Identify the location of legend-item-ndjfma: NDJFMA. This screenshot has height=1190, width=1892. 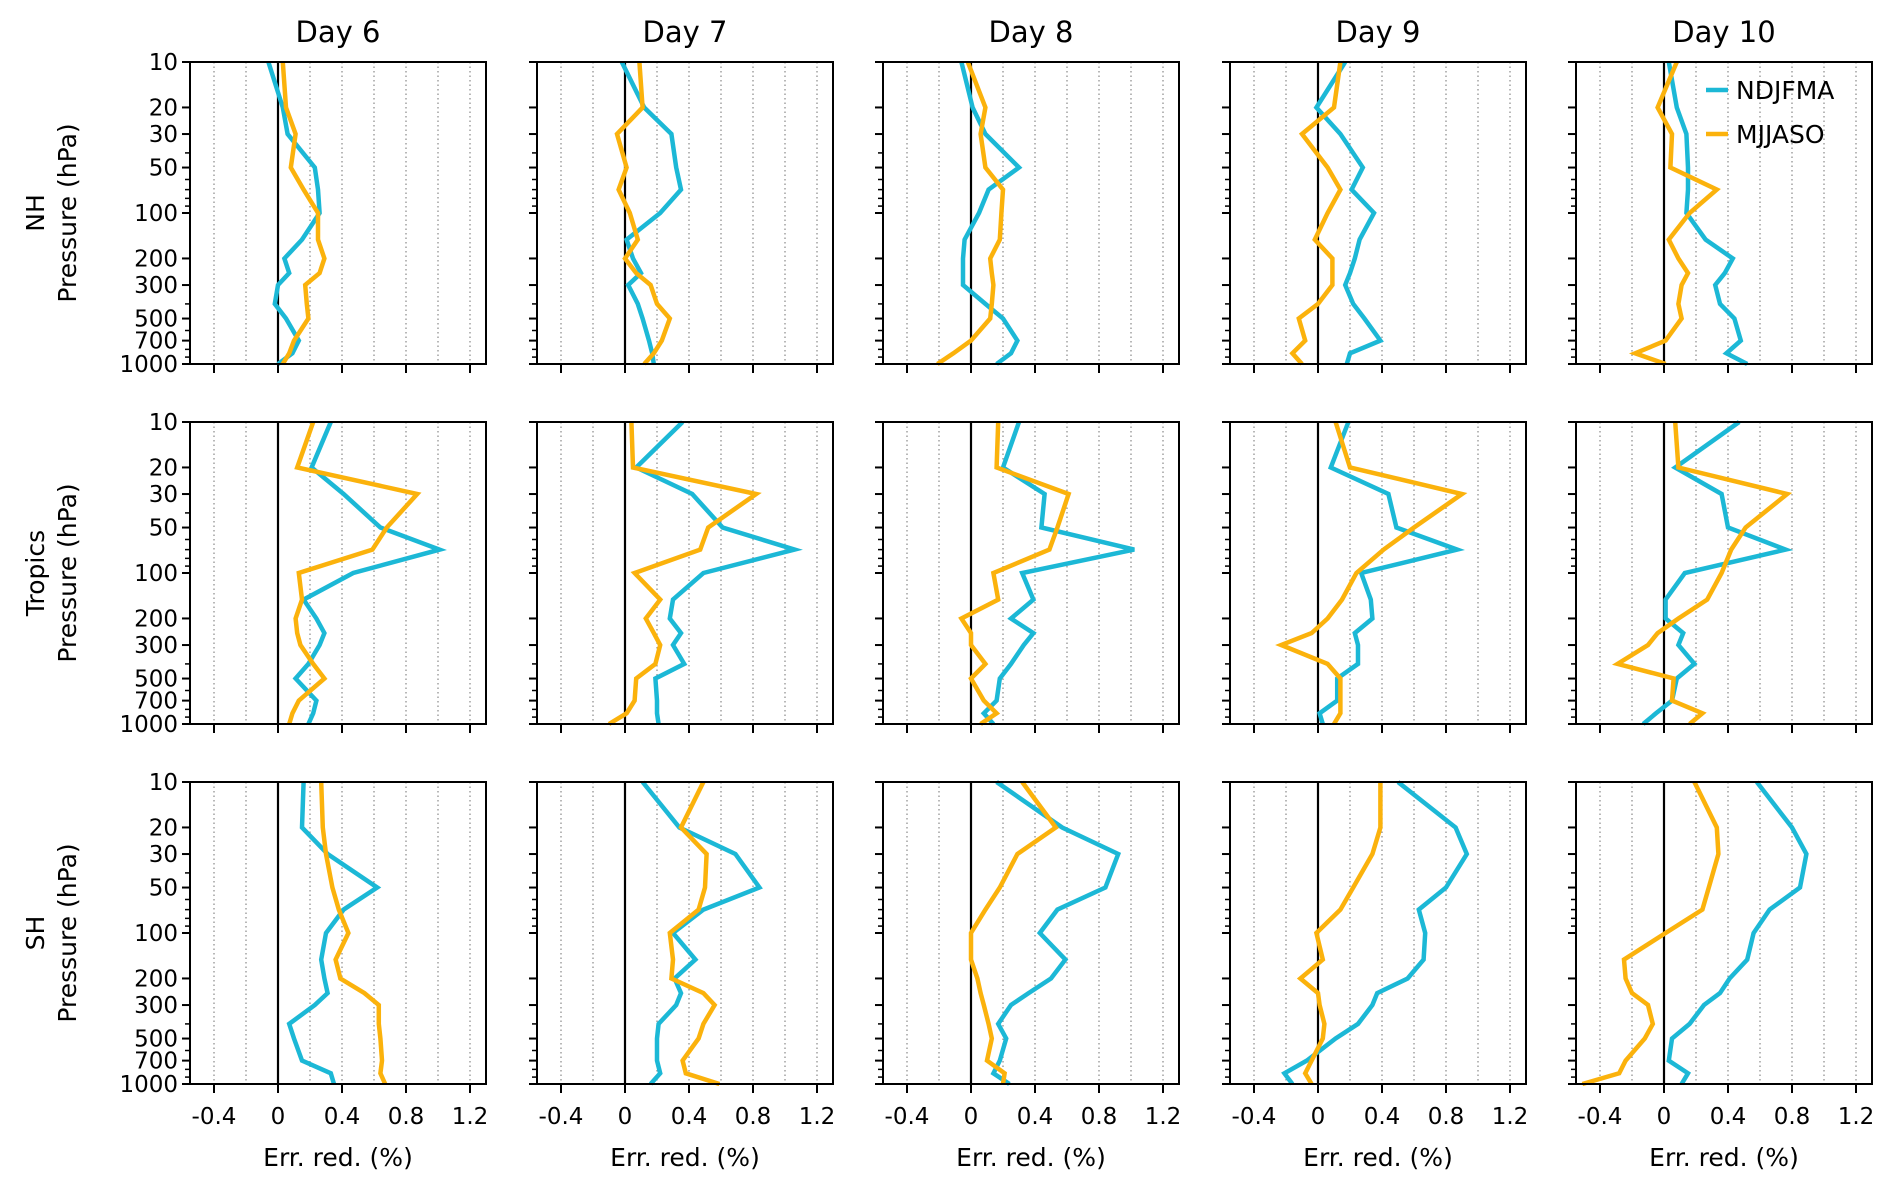
(1770, 90).